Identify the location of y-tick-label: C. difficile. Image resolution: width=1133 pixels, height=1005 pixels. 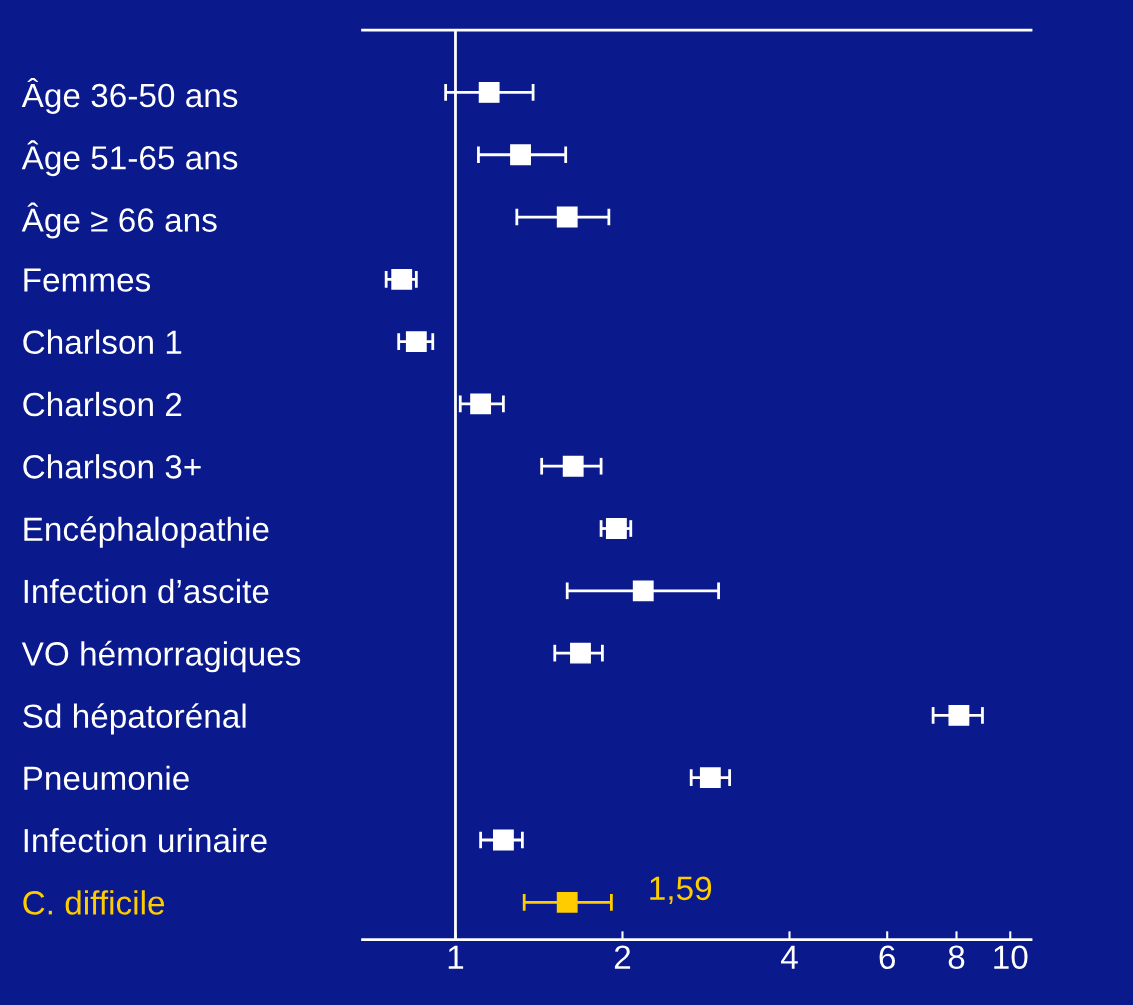
(94, 902).